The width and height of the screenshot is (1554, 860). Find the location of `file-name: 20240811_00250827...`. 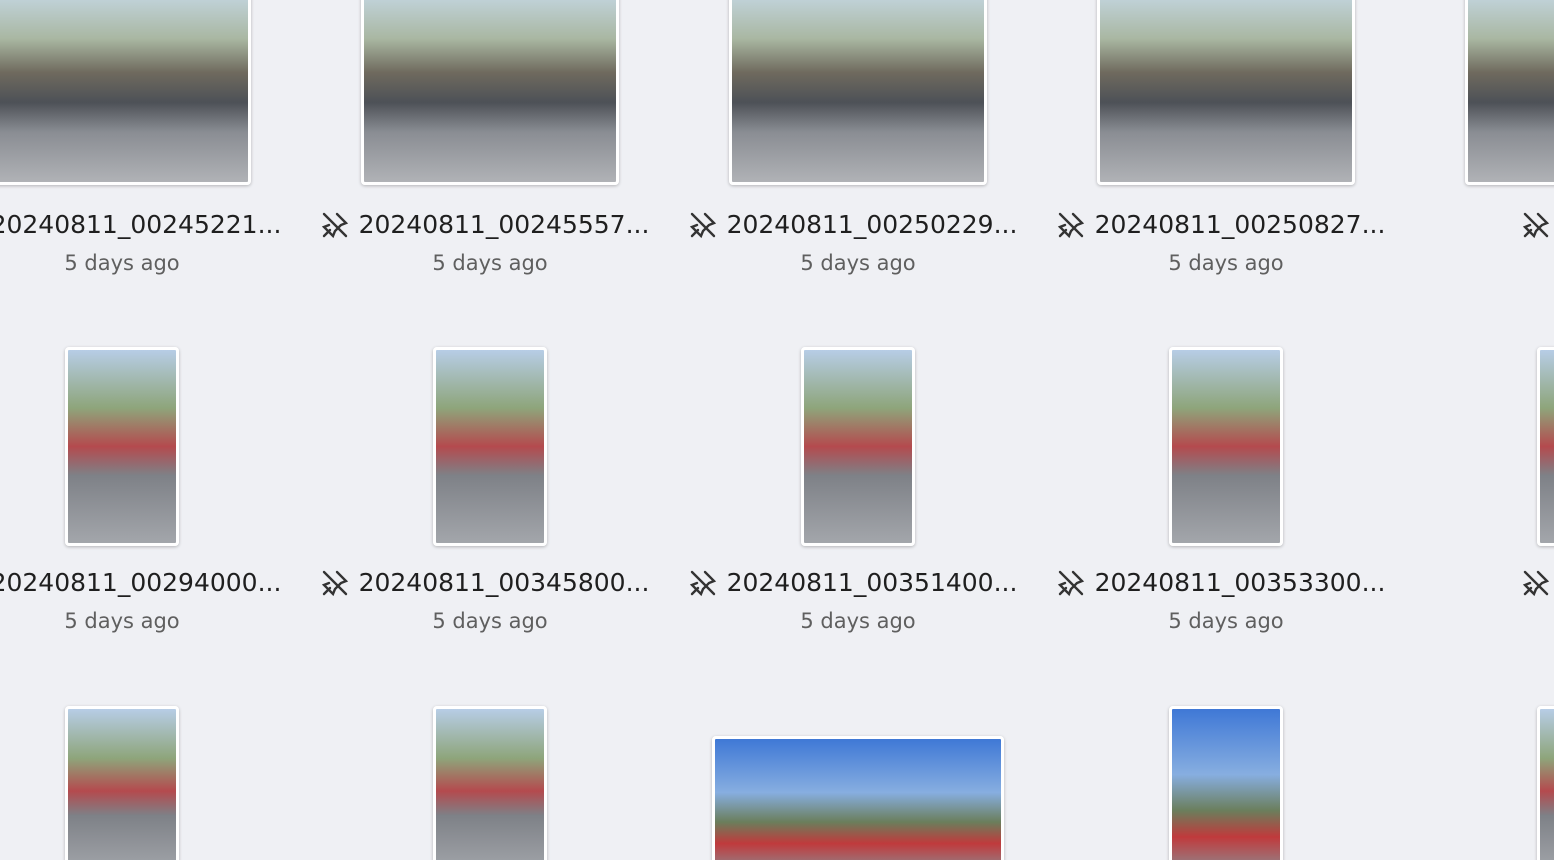

file-name: 20240811_00250827... is located at coordinates (1221, 224).